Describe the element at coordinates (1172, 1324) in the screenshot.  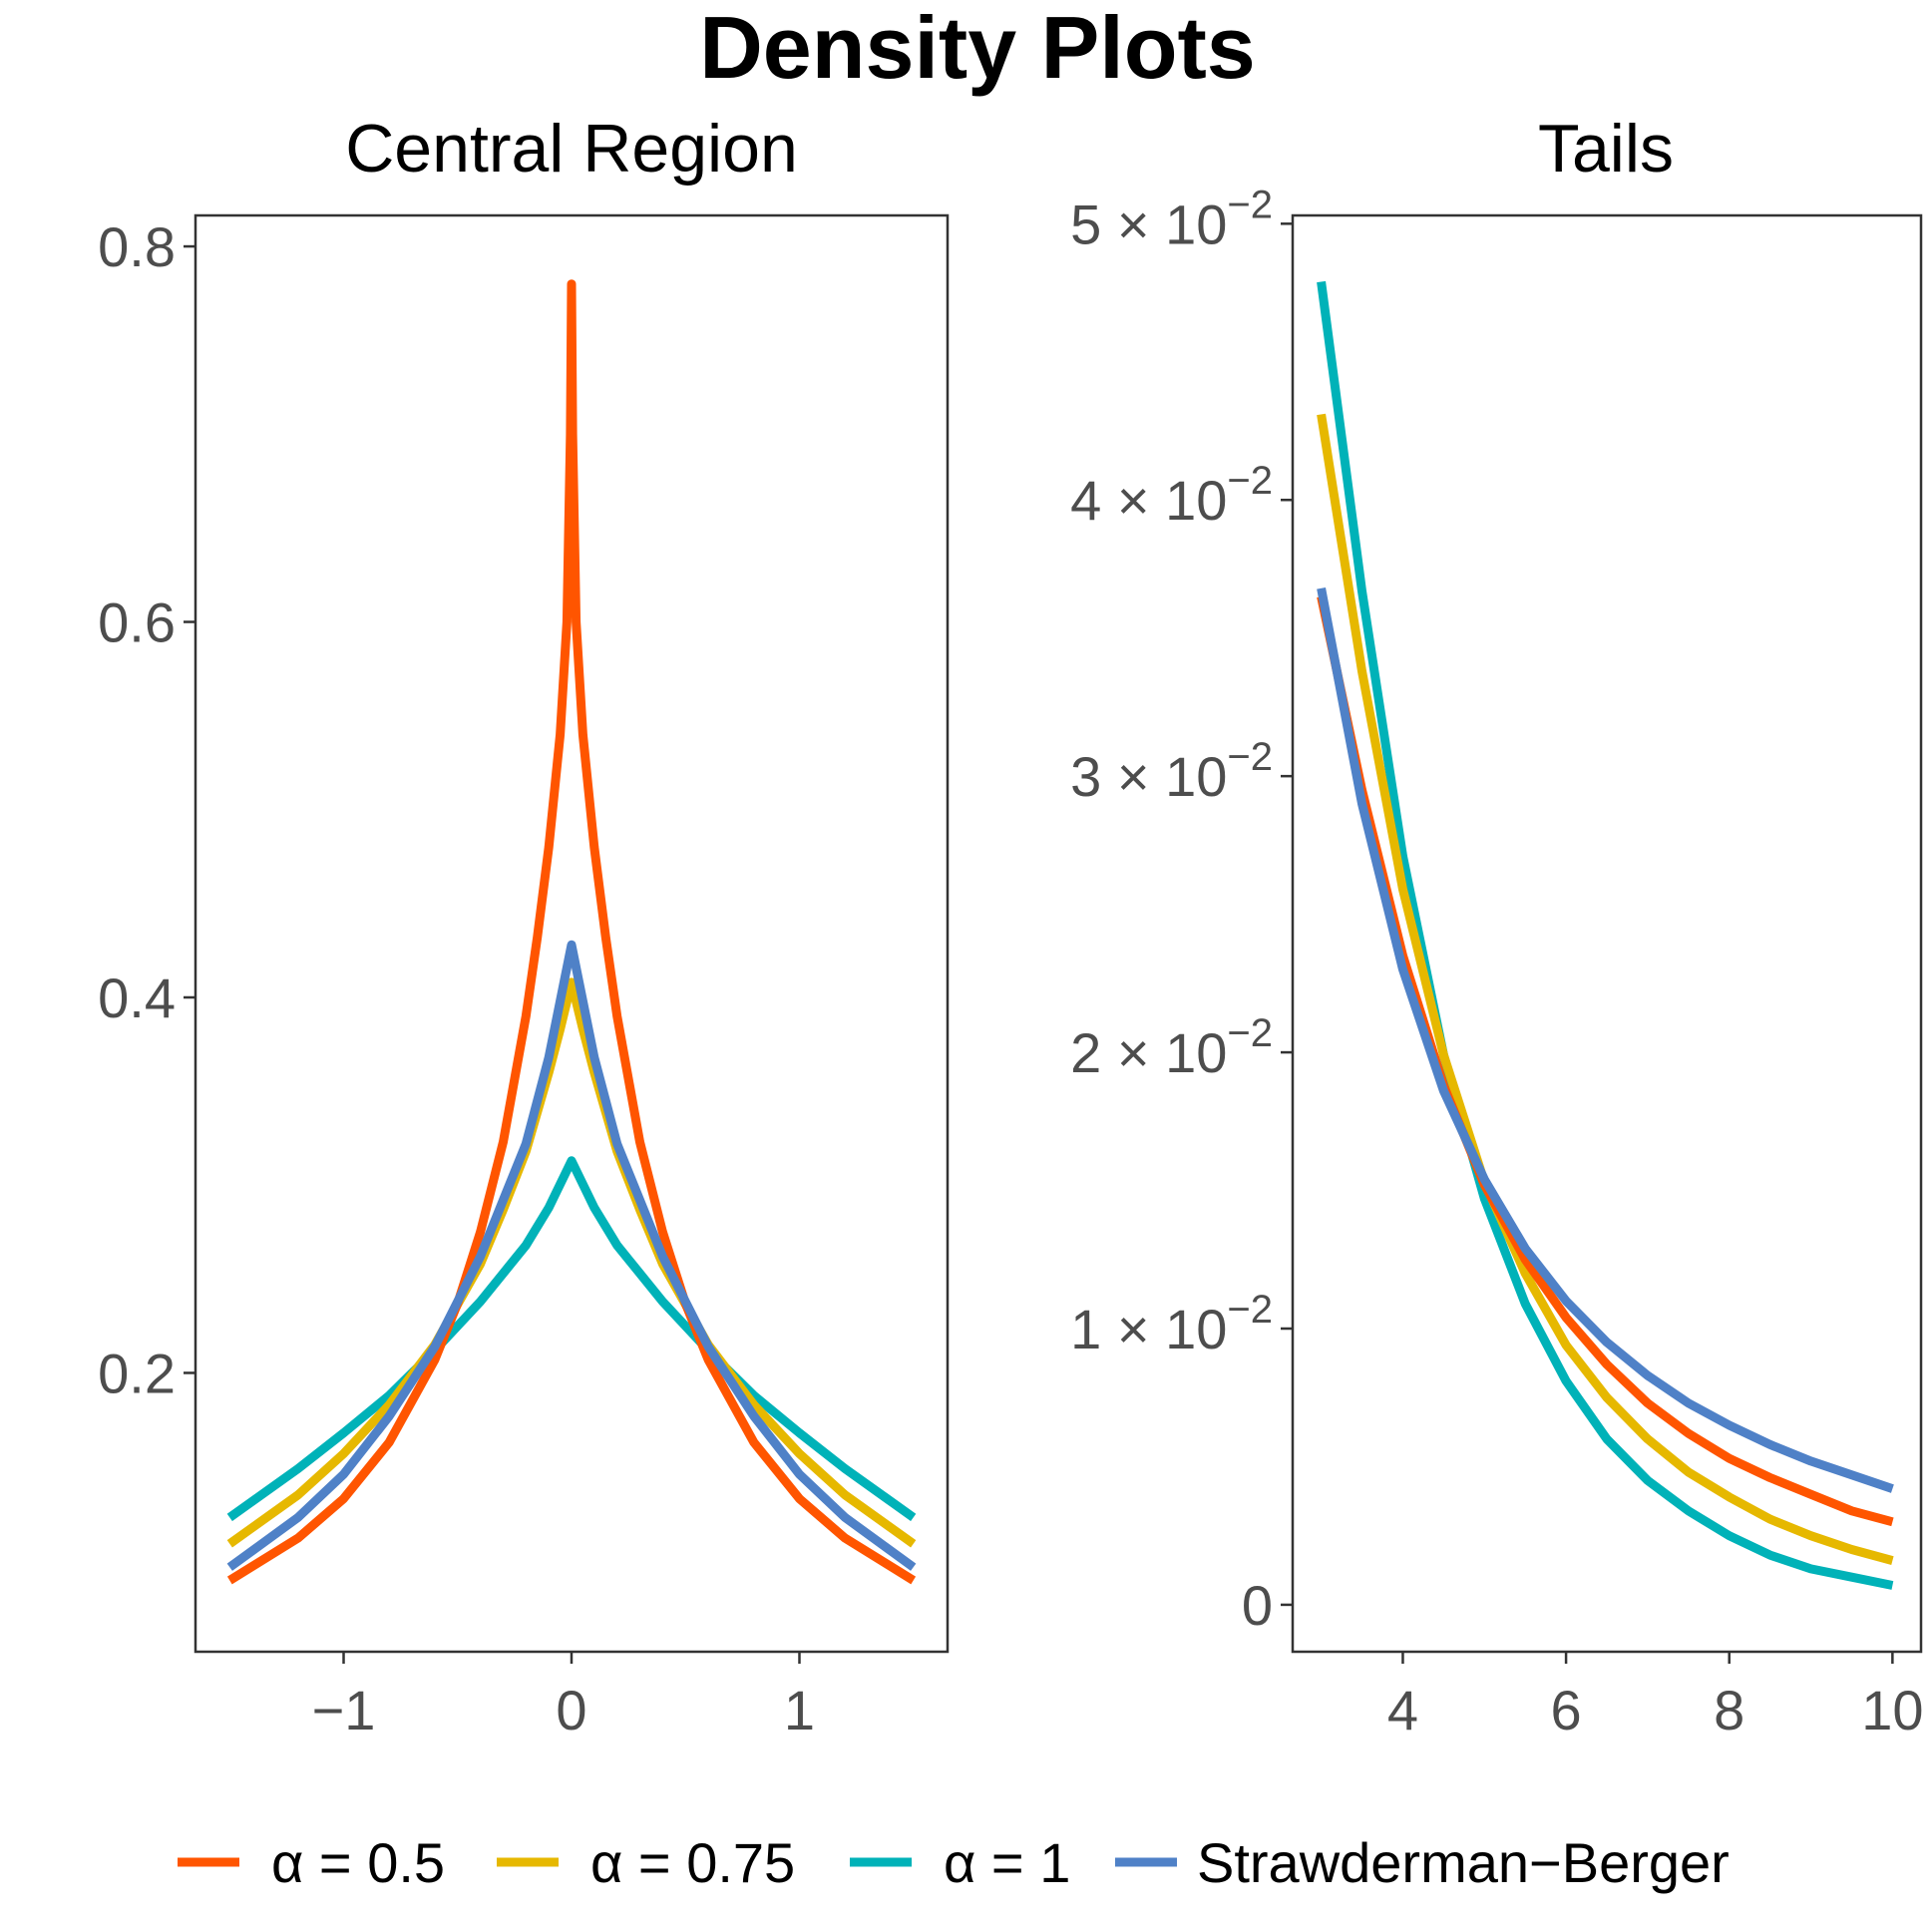
I see `y-tick-label: 1 × 10⁻²` at that location.